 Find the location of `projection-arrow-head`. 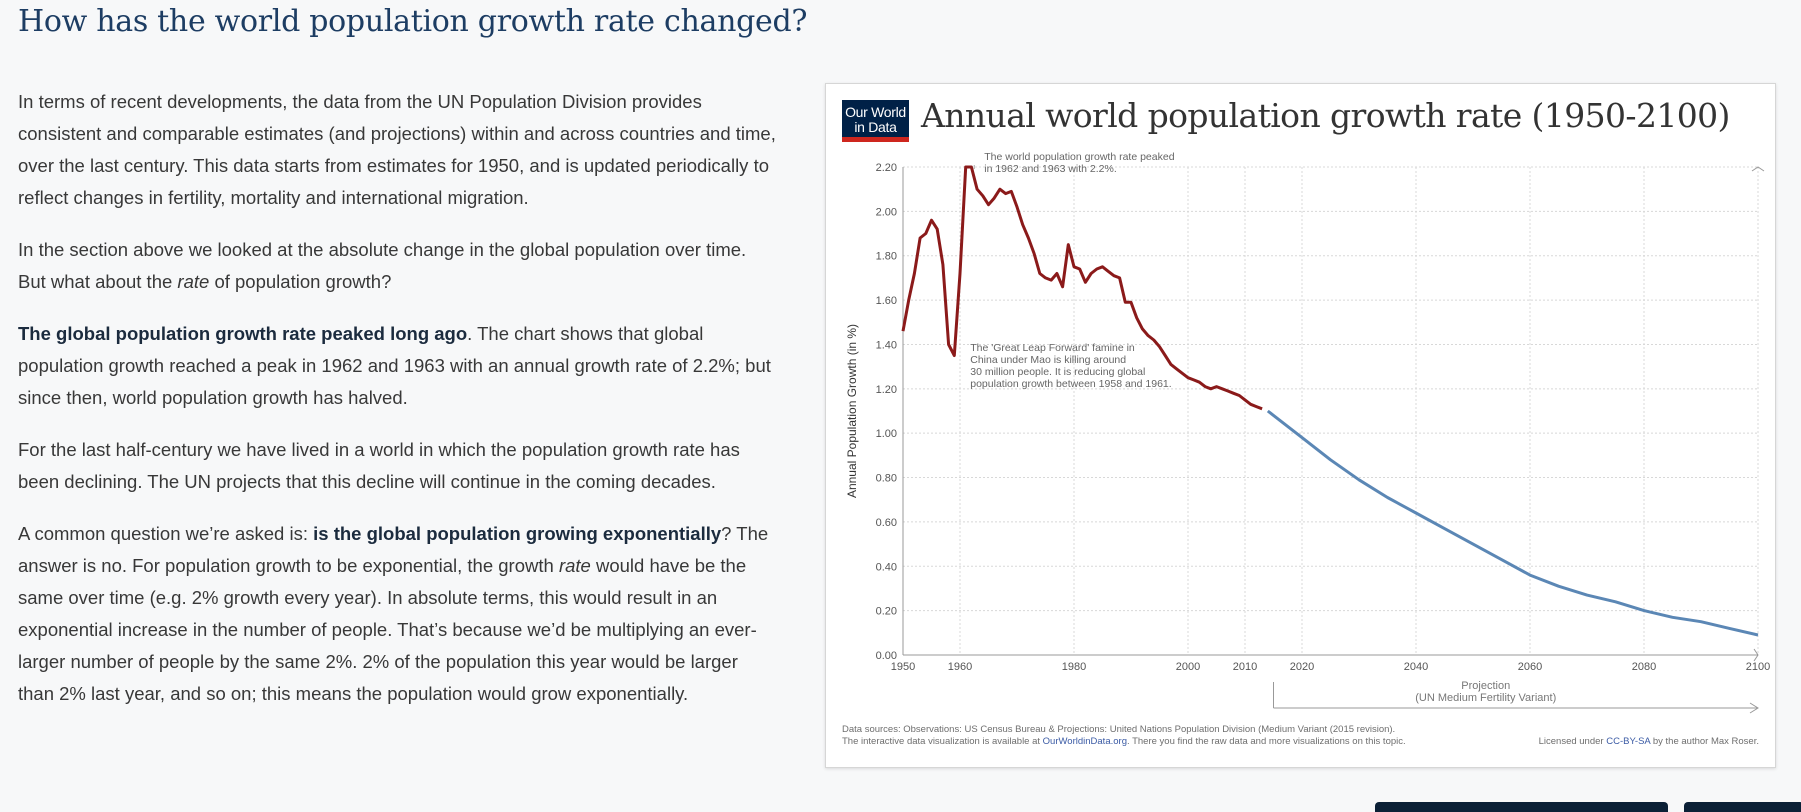

projection-arrow-head is located at coordinates (1754, 708).